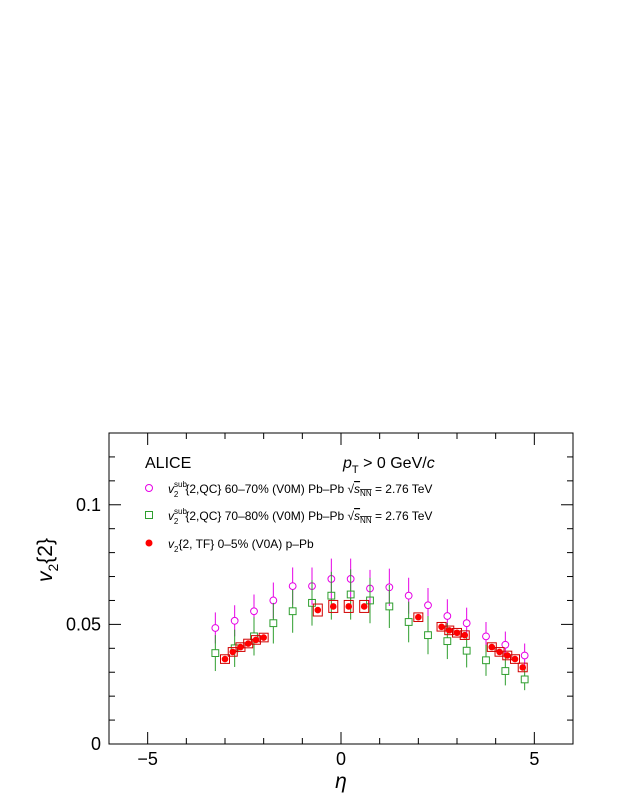 The image size is (623, 806). What do you see at coordinates (341, 759) in the screenshot?
I see `x-tick-label: 0` at bounding box center [341, 759].